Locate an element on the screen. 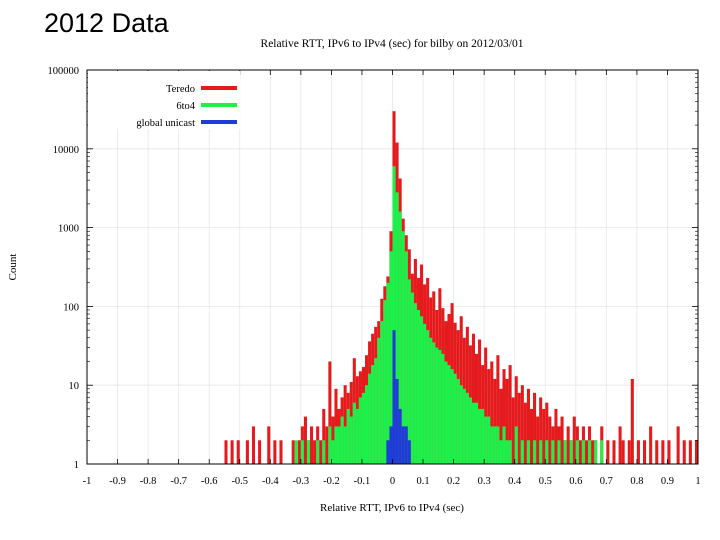 The image size is (720, 540). x-tick-label: -0.5 is located at coordinates (239, 481).